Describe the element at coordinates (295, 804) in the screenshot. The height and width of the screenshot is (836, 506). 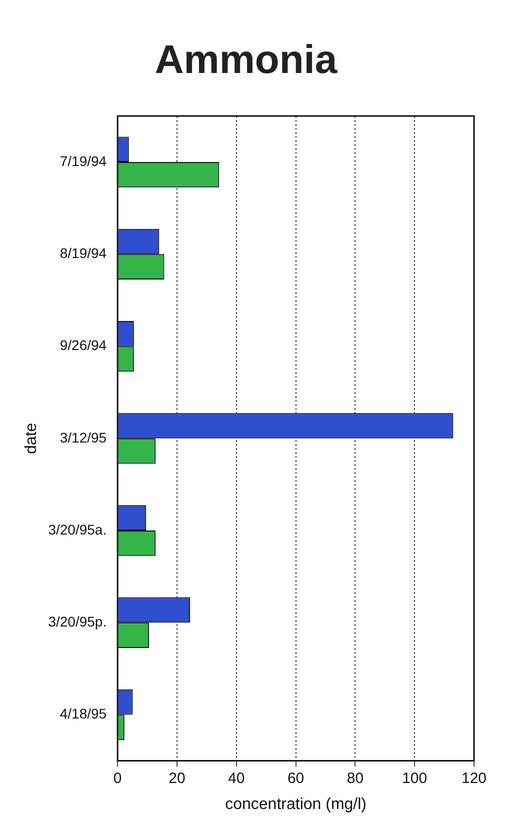
I see `x-axis-title: concentration (mg/l)` at that location.